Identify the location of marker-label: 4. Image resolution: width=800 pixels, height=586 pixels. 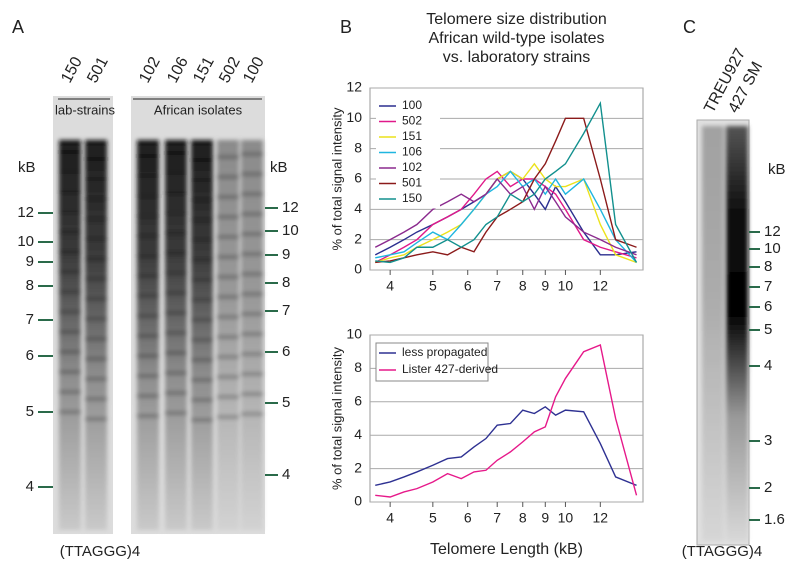
(768, 365).